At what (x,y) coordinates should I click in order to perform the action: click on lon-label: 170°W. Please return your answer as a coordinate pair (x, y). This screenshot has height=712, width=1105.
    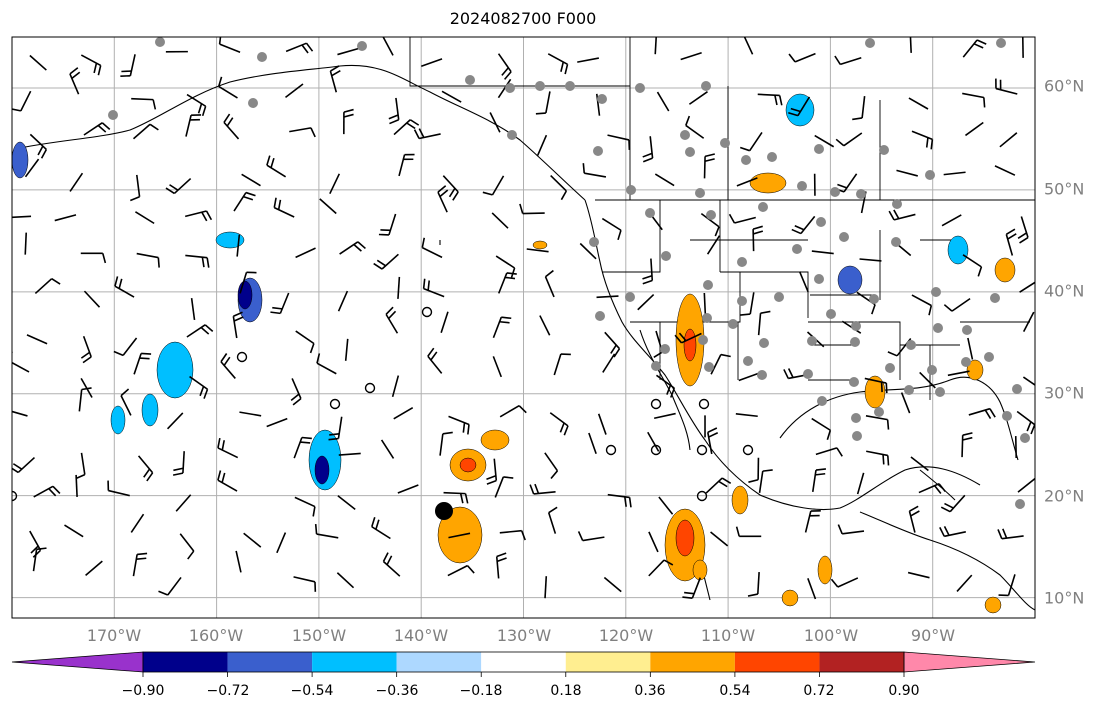
    Looking at the image, I should click on (114, 635).